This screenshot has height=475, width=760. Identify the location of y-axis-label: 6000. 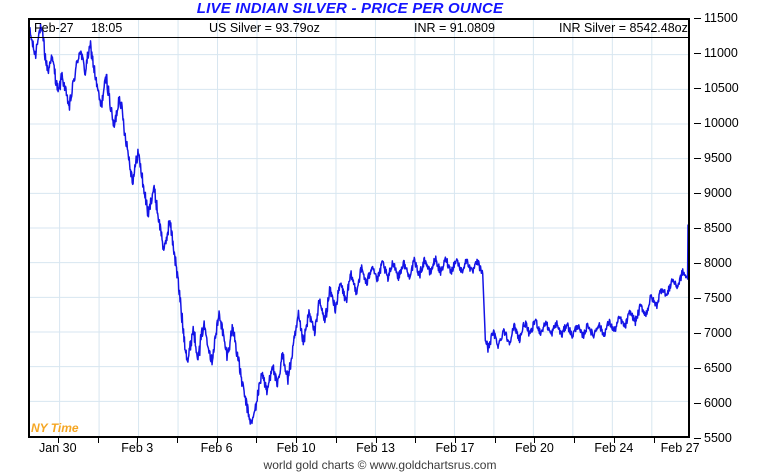
(718, 403).